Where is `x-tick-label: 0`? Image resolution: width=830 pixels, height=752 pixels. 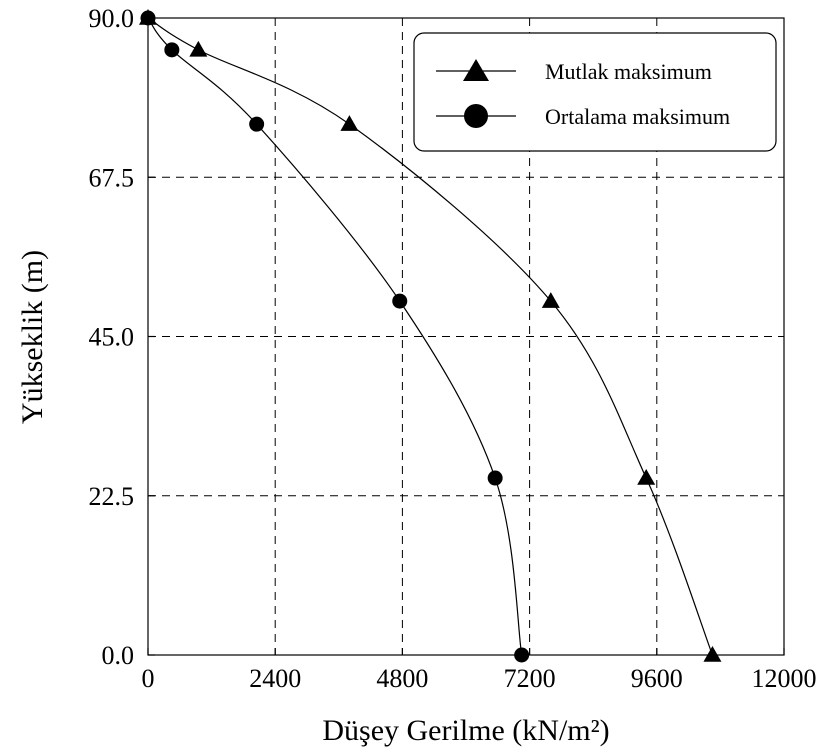
x-tick-label: 0 is located at coordinates (148, 678).